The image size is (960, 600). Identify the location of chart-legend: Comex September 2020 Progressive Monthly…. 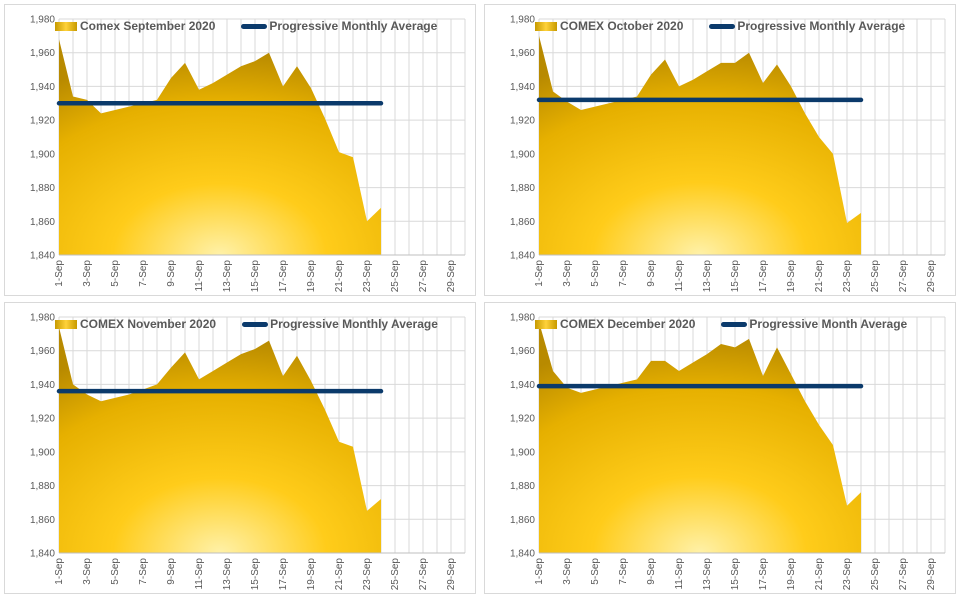
(246, 26).